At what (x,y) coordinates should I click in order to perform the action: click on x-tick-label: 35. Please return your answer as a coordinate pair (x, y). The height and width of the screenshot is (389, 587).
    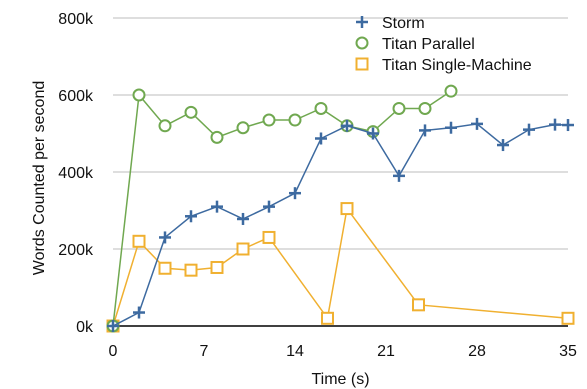
    Looking at the image, I should click on (568, 351).